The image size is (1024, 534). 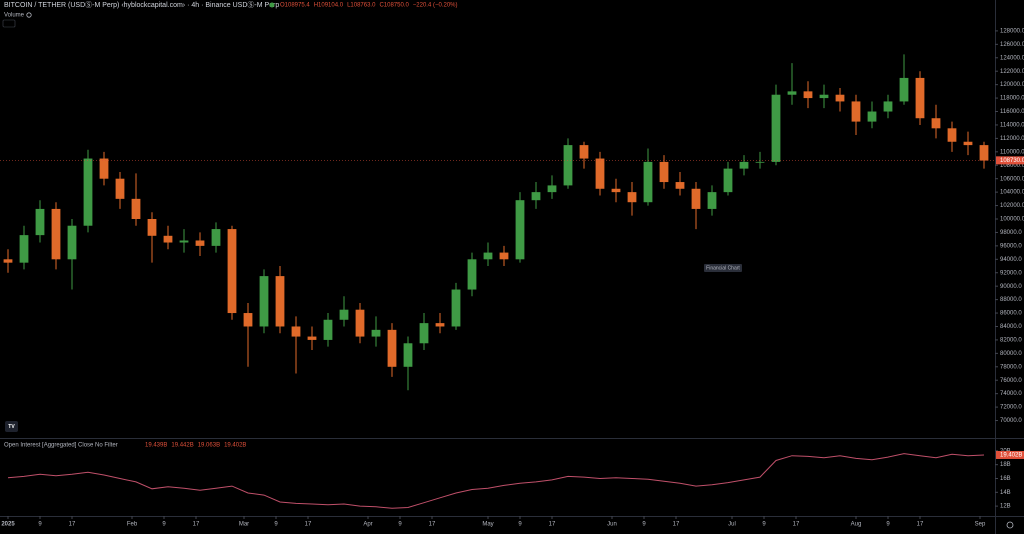 What do you see at coordinates (1011, 327) in the screenshot?
I see `y-tick-label: 84000.0` at bounding box center [1011, 327].